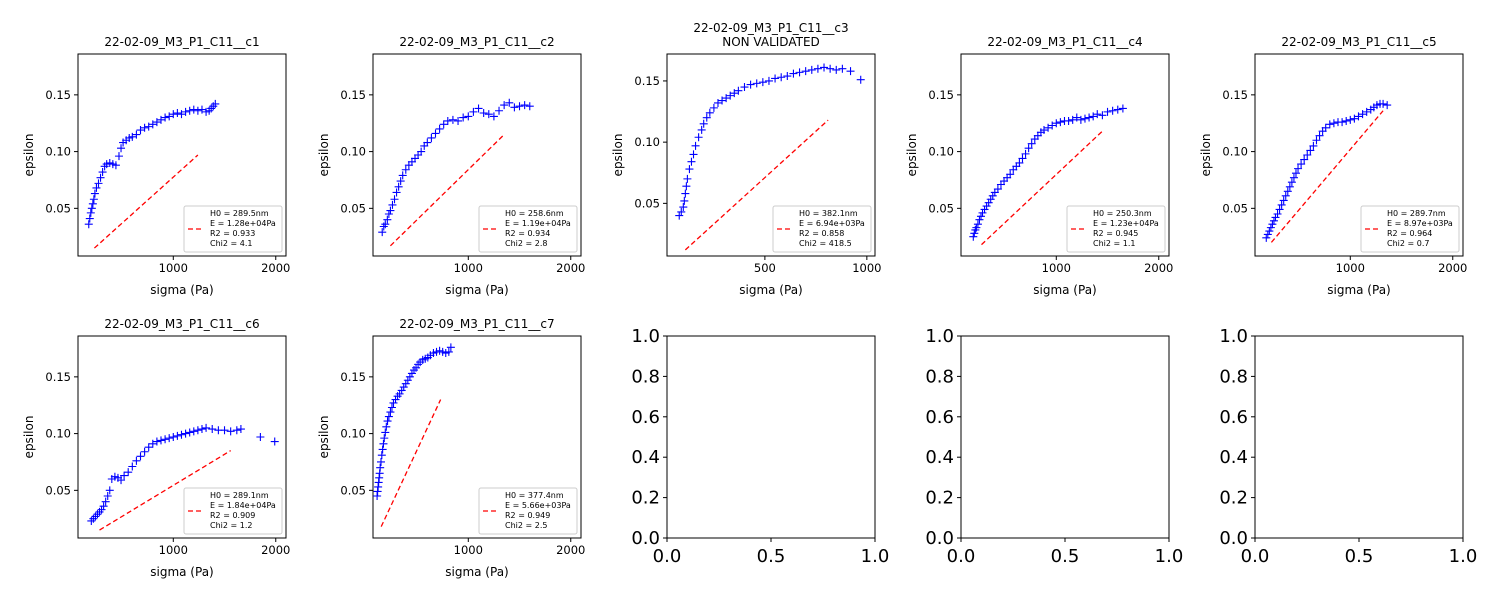  What do you see at coordinates (476, 324) in the screenshot?
I see `chart-title: 22-02-09_M3_P1_C11__c7` at bounding box center [476, 324].